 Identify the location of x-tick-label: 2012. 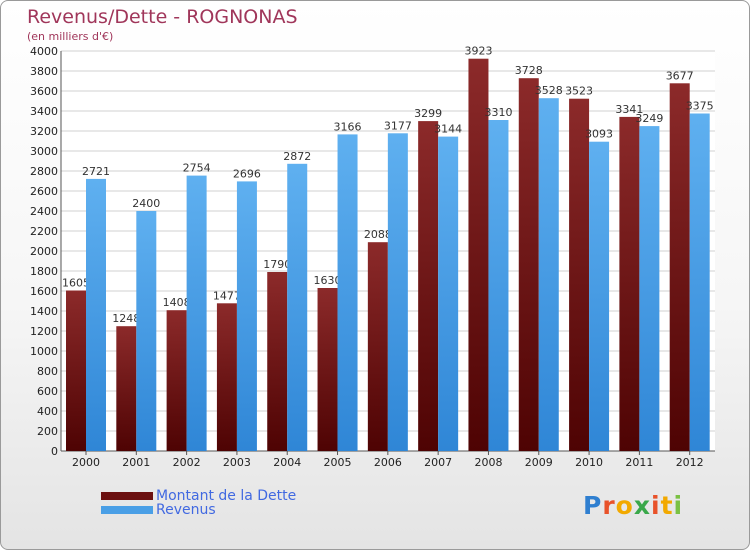
(690, 462).